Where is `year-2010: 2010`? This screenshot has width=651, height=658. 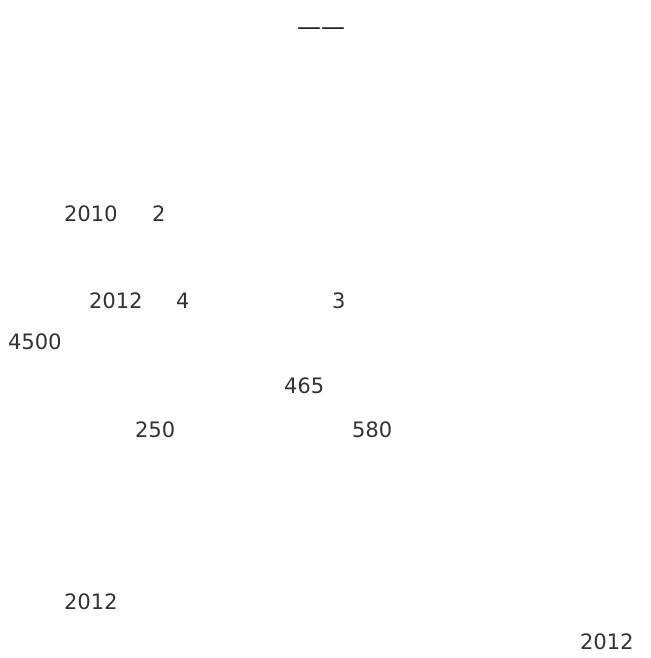 year-2010: 2010 is located at coordinates (91, 214).